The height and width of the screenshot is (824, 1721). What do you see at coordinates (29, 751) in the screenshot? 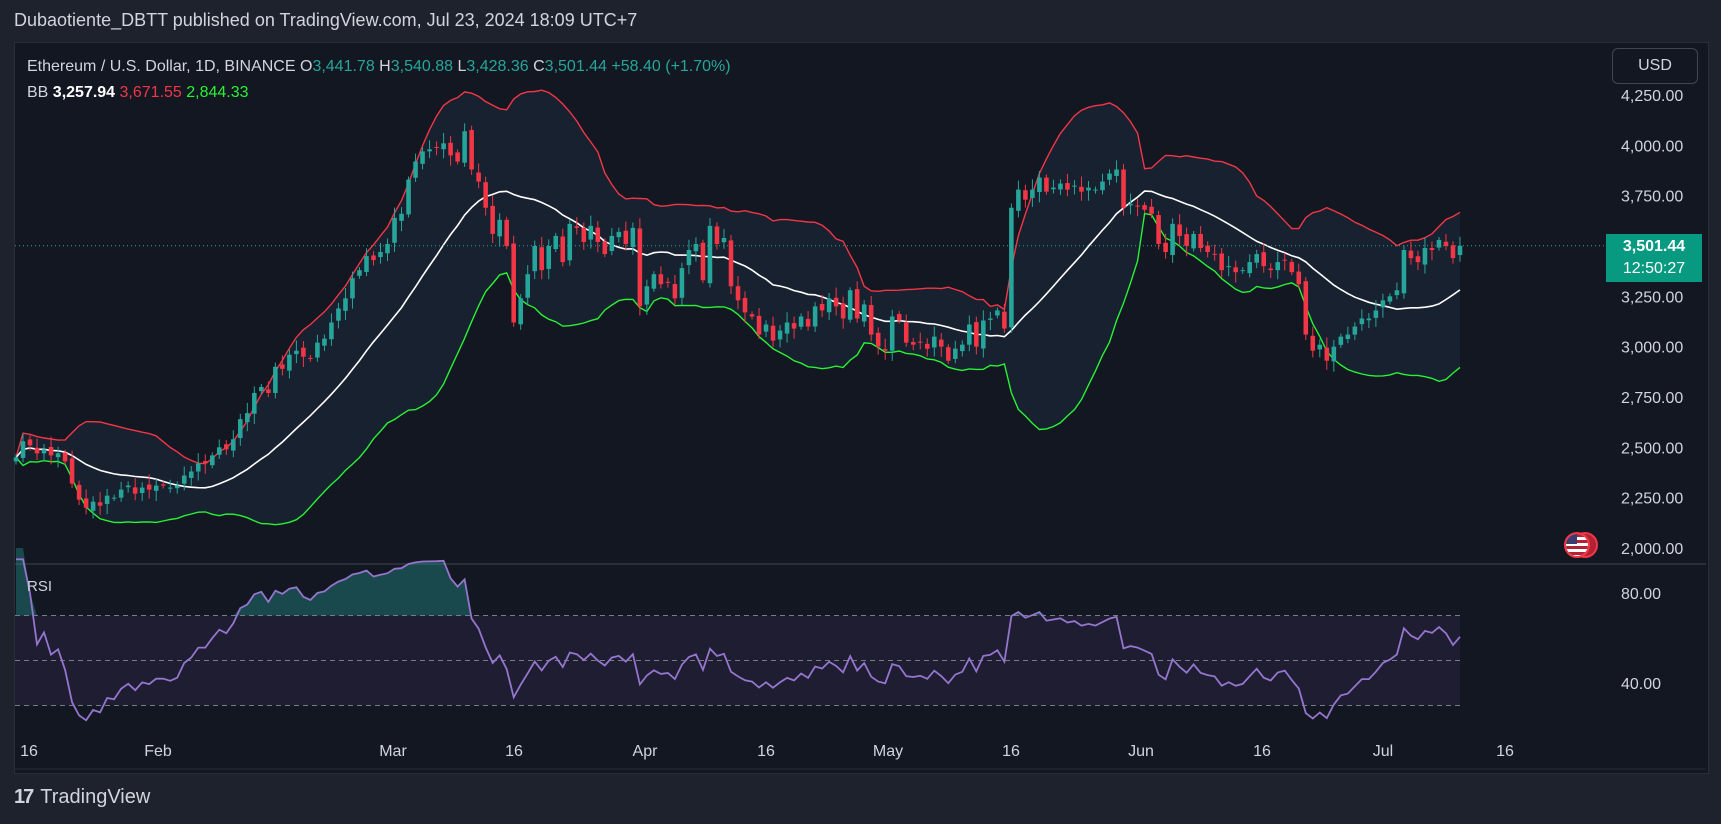
I see `time-axis-tick: 16` at bounding box center [29, 751].